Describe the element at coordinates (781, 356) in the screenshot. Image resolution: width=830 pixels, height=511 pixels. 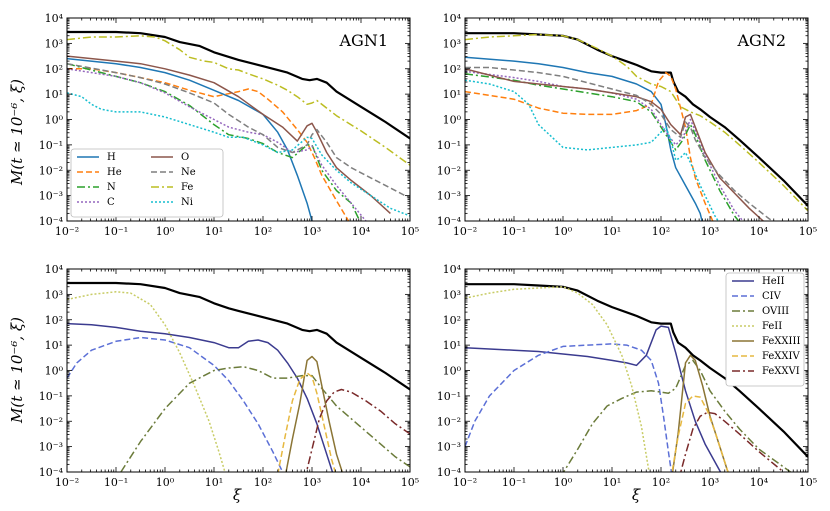
I see `legend-label-fexxiv: FeXXIV` at that location.